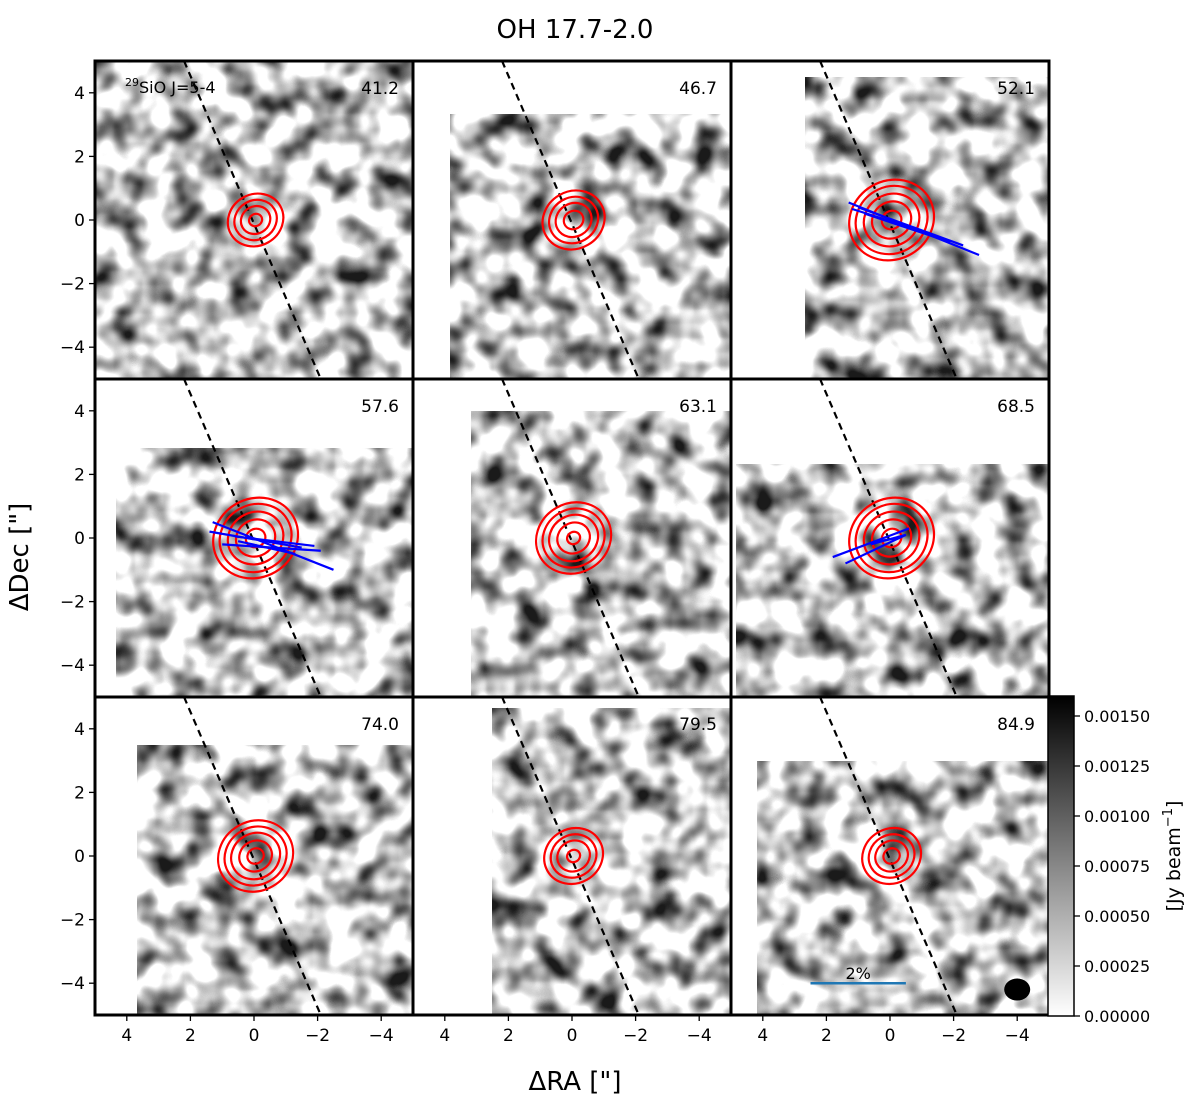 The height and width of the screenshot is (1106, 1200). Describe the element at coordinates (508, 1036) in the screenshot. I see `x-tick-label: 2` at that location.